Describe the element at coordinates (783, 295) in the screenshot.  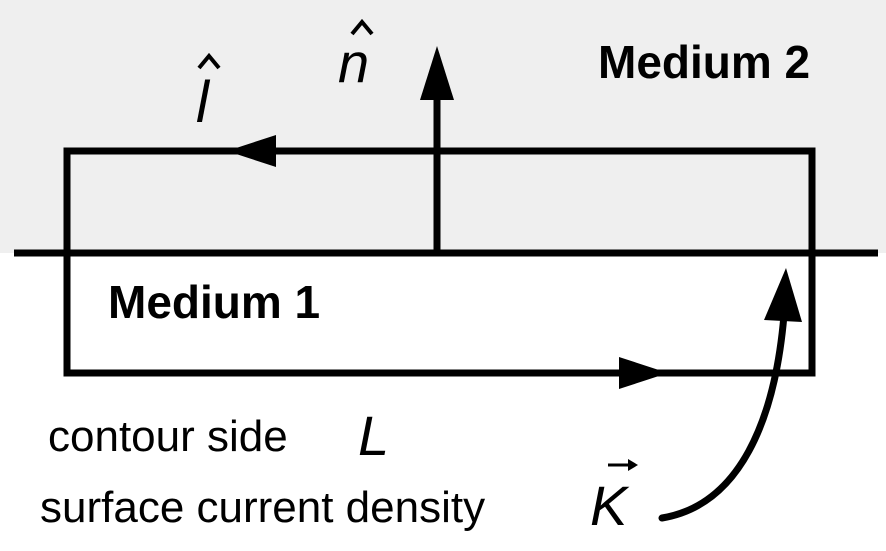
I see `current-density-arrowhead` at that location.